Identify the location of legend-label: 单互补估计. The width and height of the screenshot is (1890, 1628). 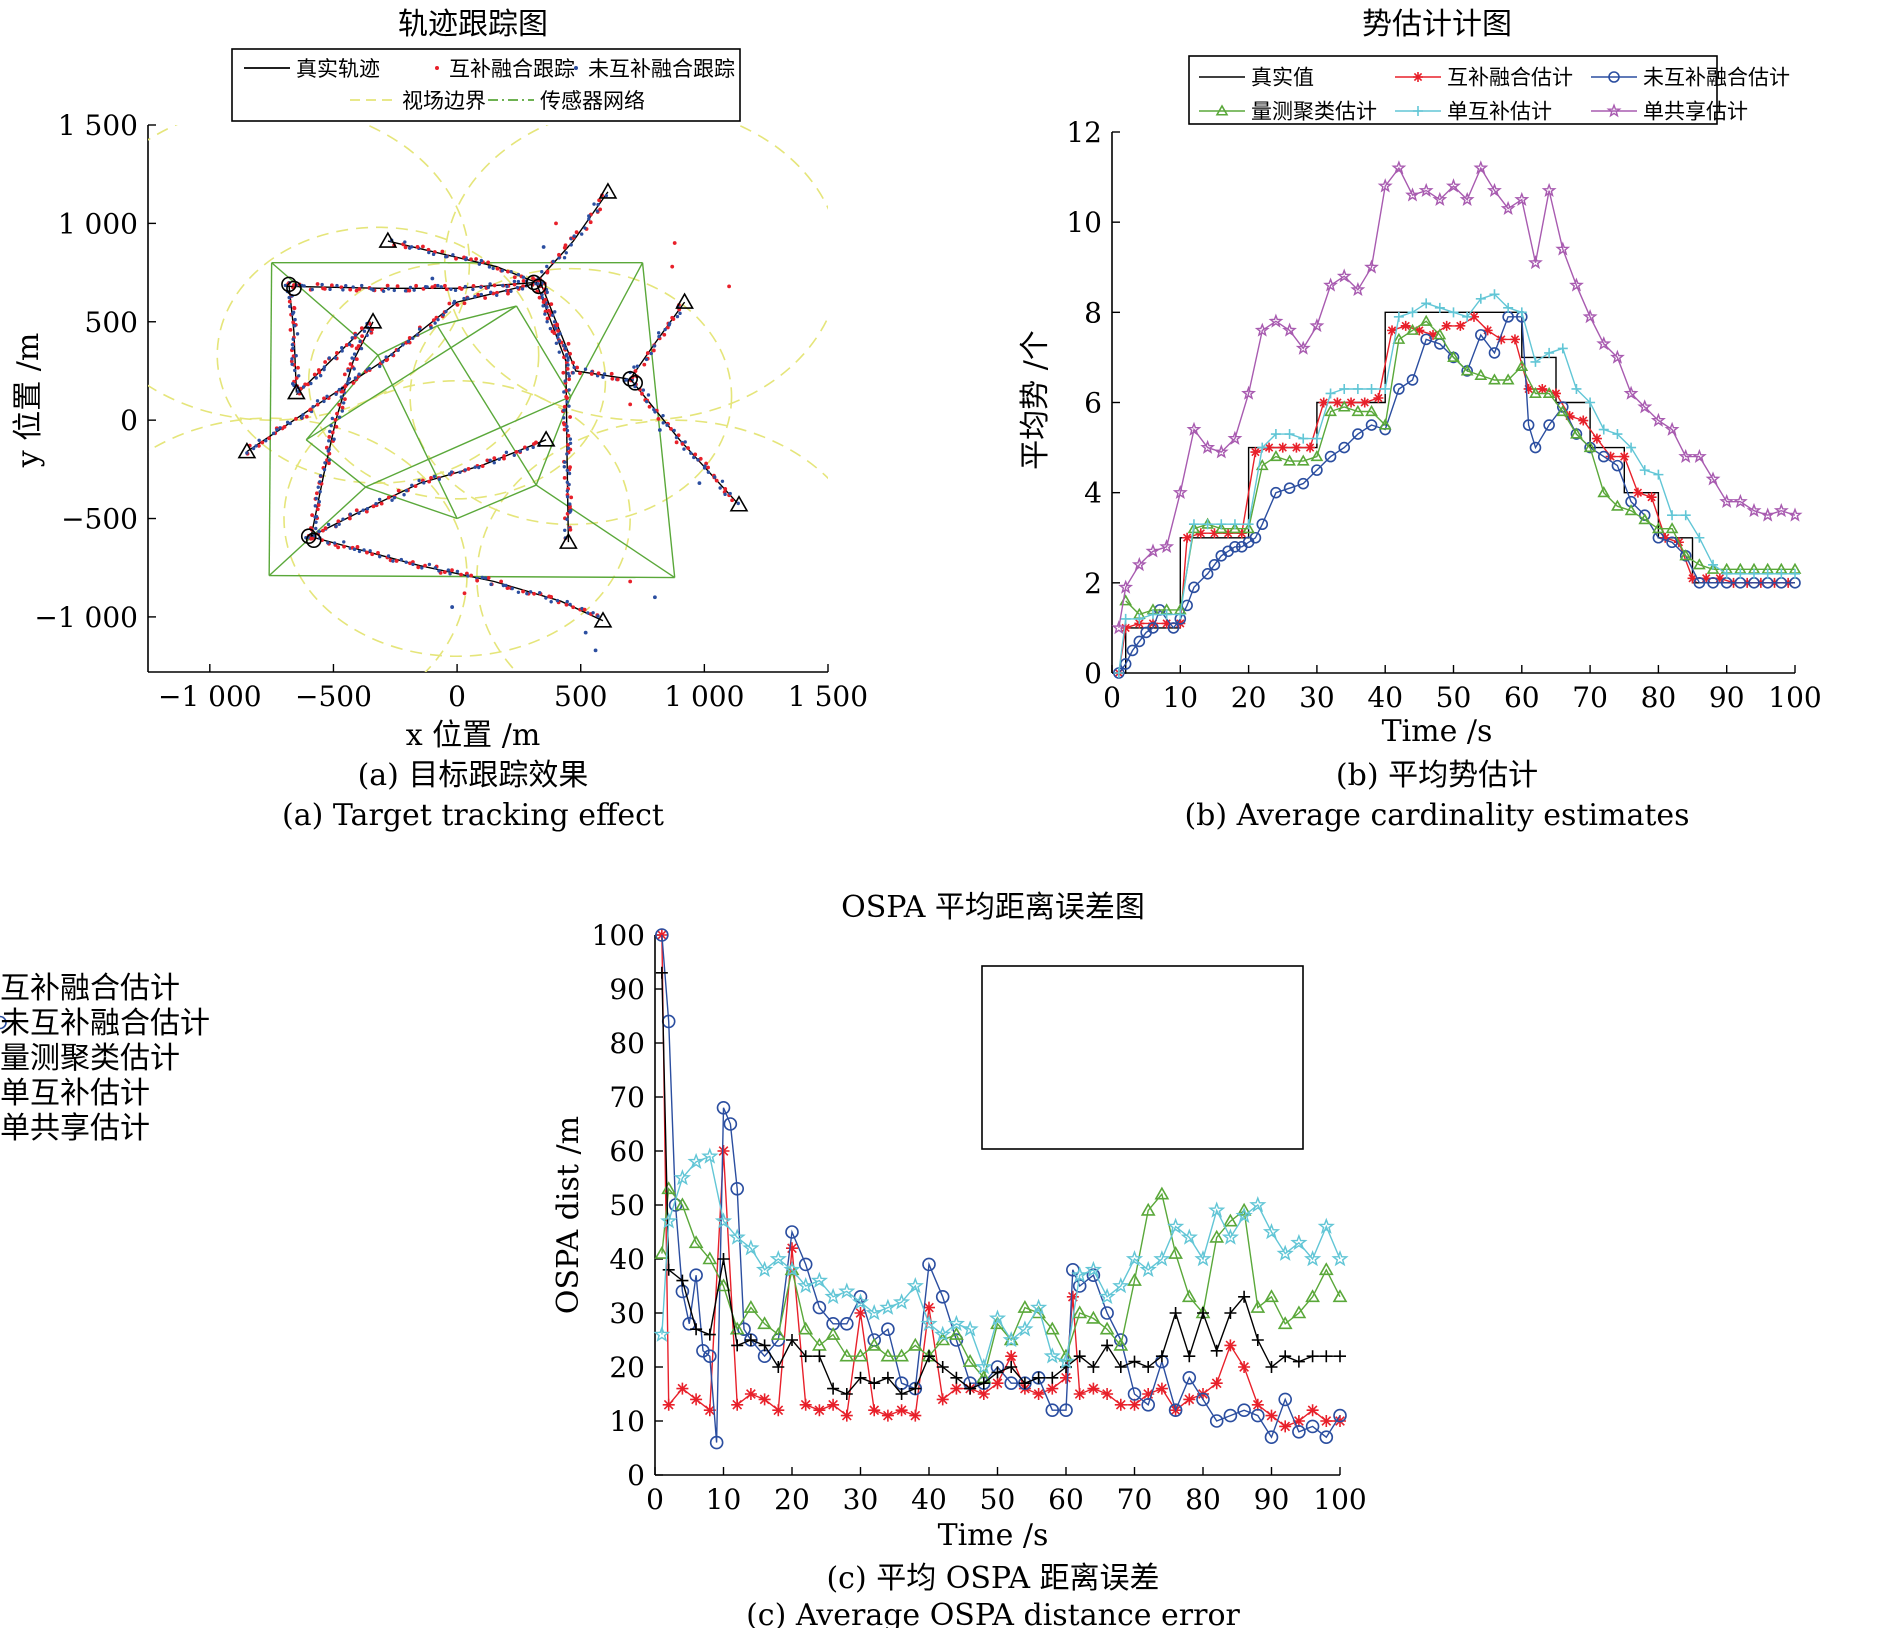
(1499, 111).